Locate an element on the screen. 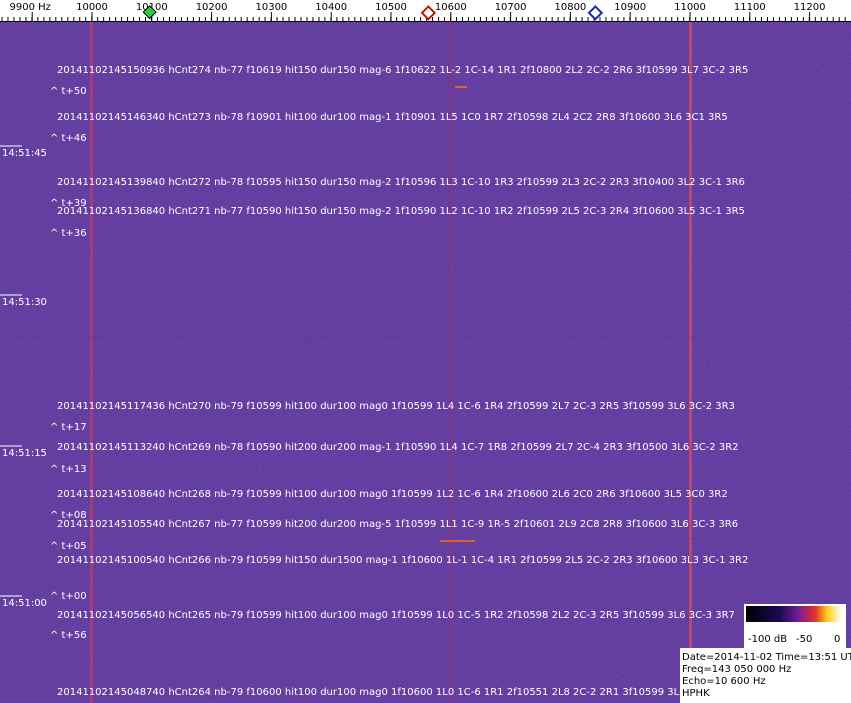  info-line: HPHK is located at coordinates (696, 693).